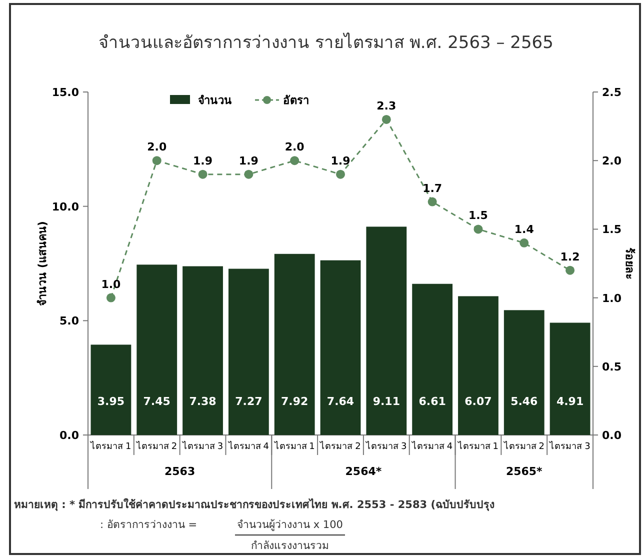 The width and height of the screenshot is (642, 556). I want to click on data-label: 5.46, so click(524, 401).